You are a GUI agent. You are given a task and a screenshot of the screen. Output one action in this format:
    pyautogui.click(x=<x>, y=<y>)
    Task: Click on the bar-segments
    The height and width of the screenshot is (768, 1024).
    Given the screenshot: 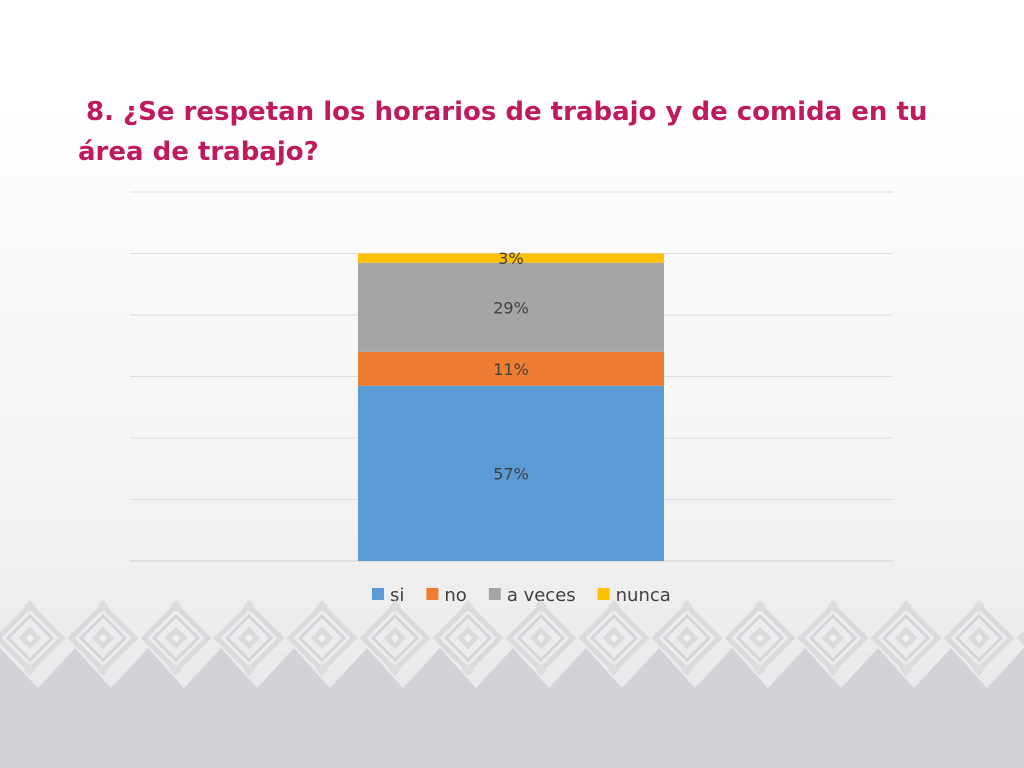 What is the action you would take?
    pyautogui.click(x=511, y=407)
    